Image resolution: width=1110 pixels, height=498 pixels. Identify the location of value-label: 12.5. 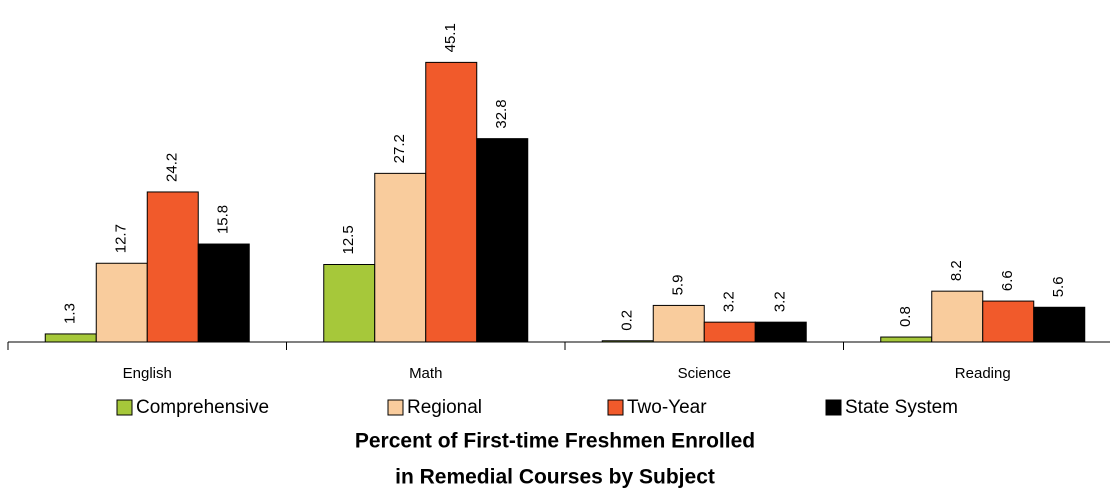
(348, 239).